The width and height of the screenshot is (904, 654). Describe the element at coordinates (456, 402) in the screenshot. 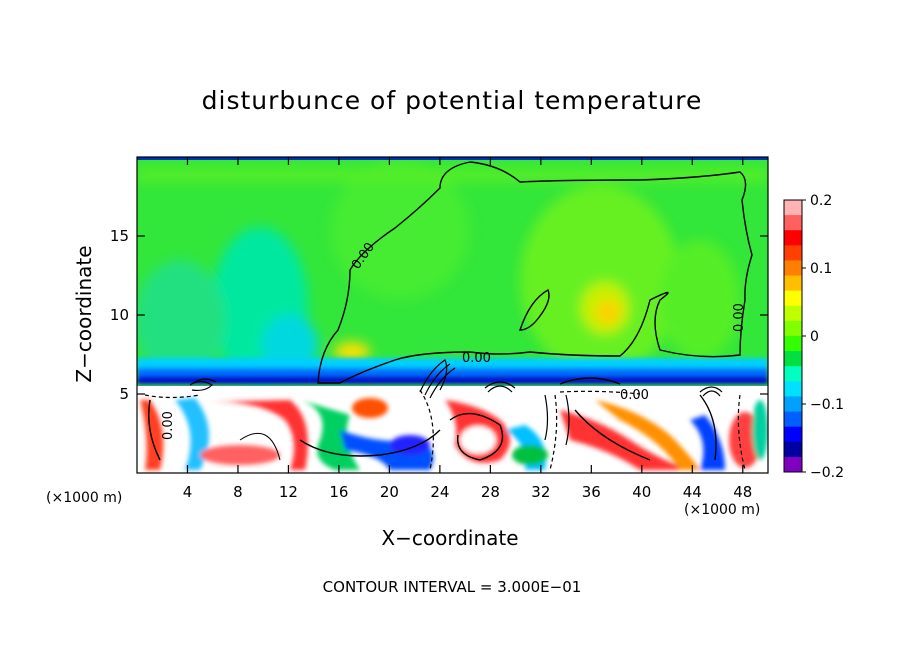

I see `contour-dense-clusters` at that location.